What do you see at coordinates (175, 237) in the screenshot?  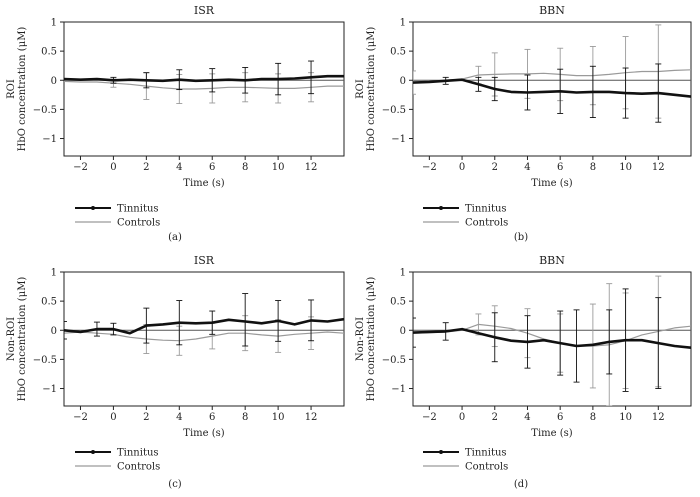 I see `panel-label: (a)` at bounding box center [175, 237].